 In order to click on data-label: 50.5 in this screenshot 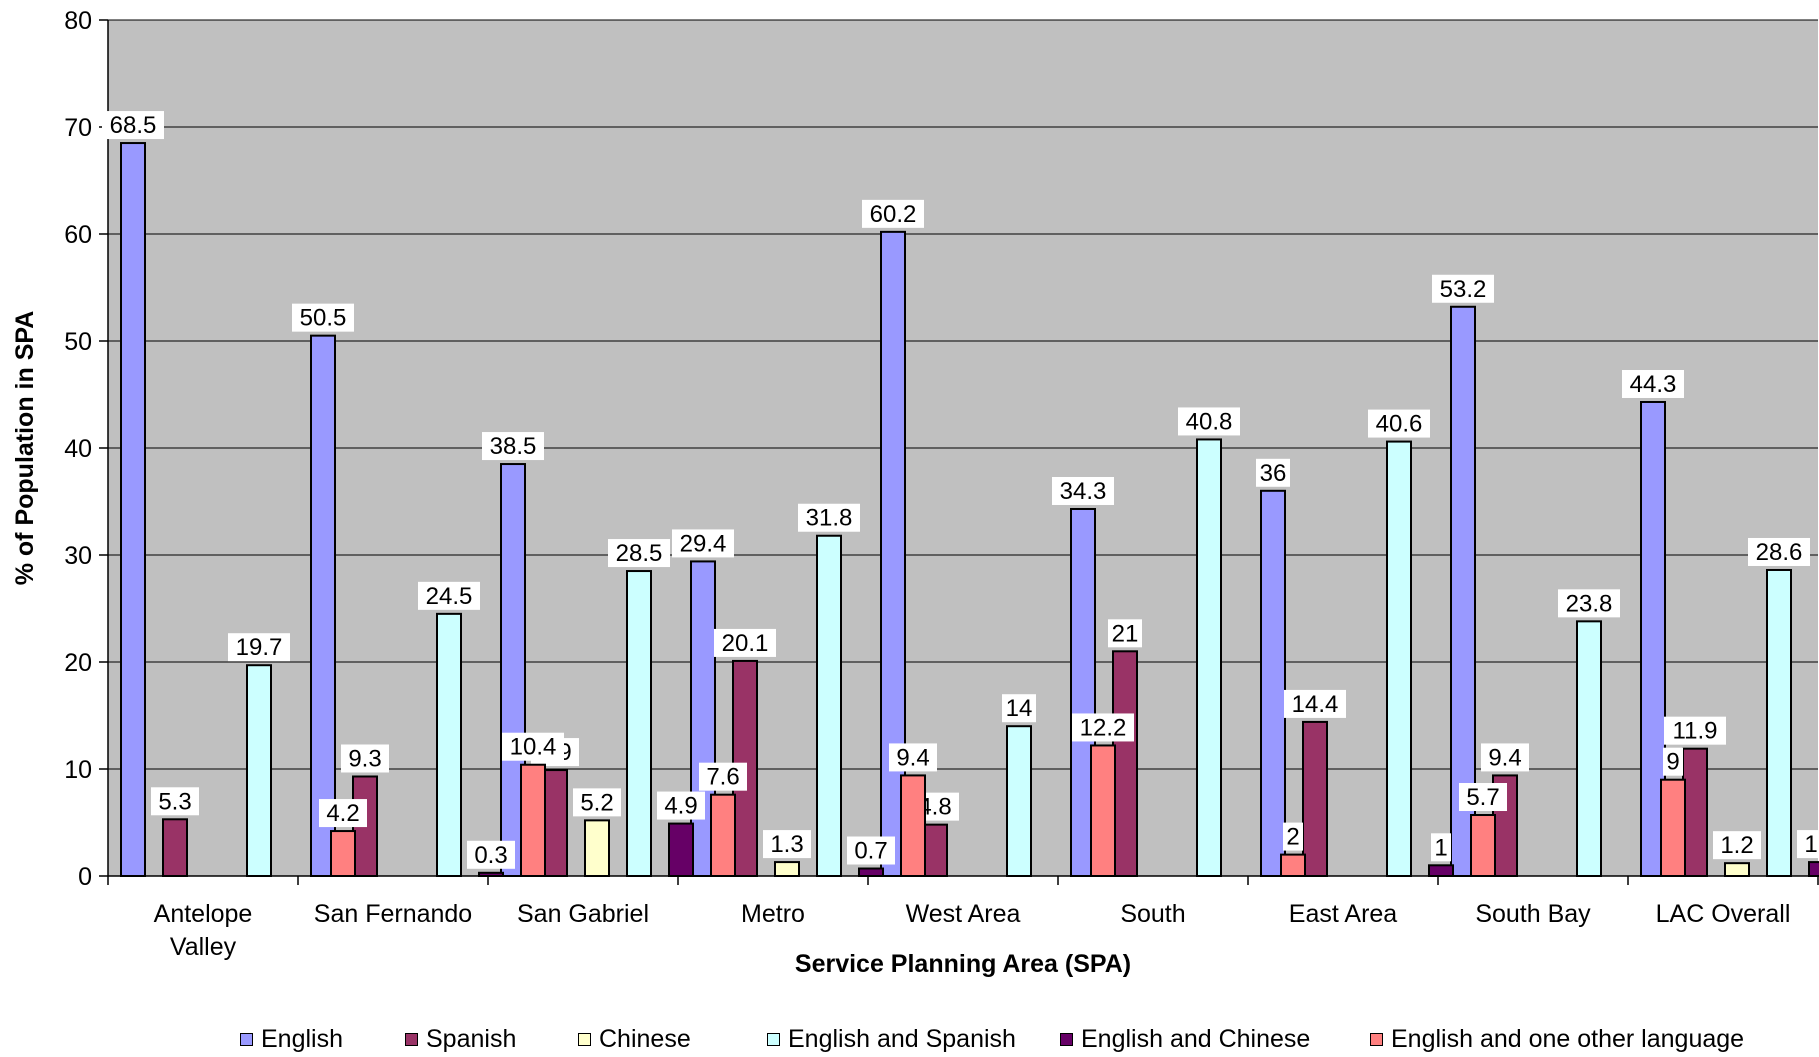, I will do `click(323, 318)`.